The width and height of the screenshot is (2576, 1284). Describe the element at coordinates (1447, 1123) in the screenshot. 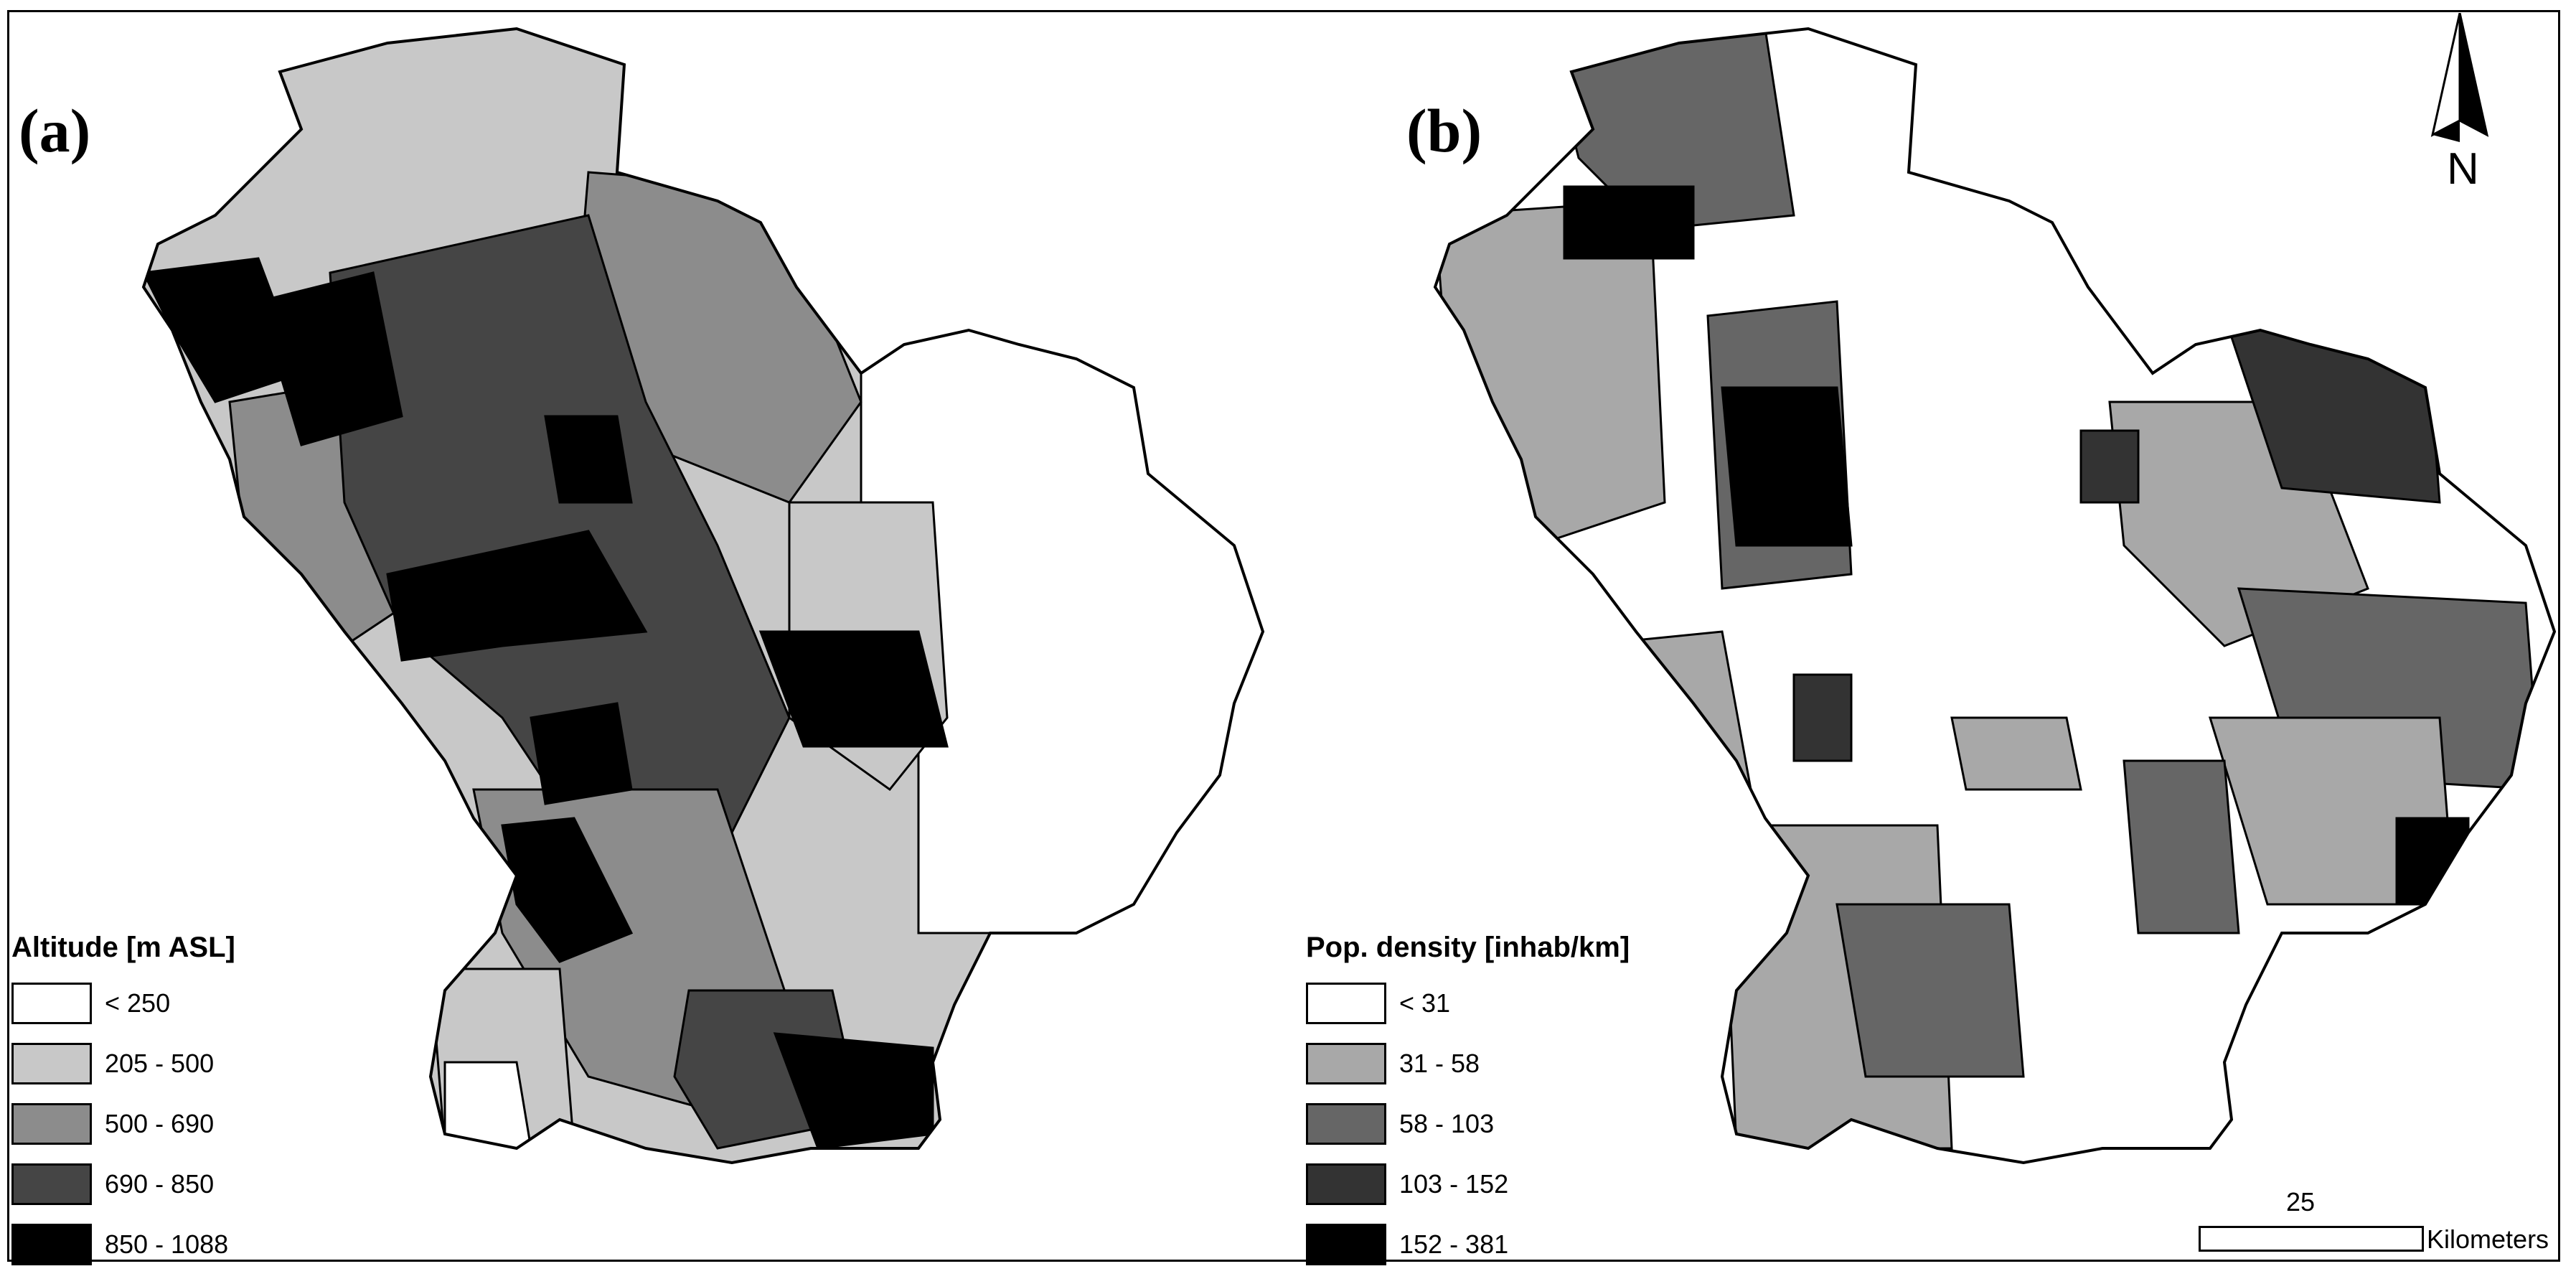

I see `legend-label: 58 - 103` at that location.